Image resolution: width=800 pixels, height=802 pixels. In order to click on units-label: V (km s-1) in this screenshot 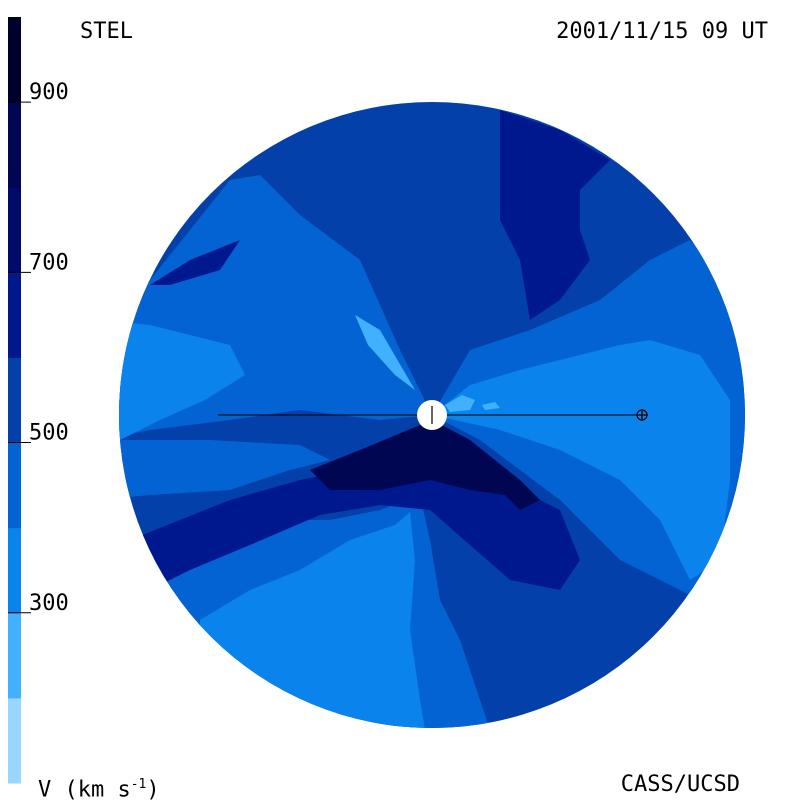, I will do `click(99, 787)`.